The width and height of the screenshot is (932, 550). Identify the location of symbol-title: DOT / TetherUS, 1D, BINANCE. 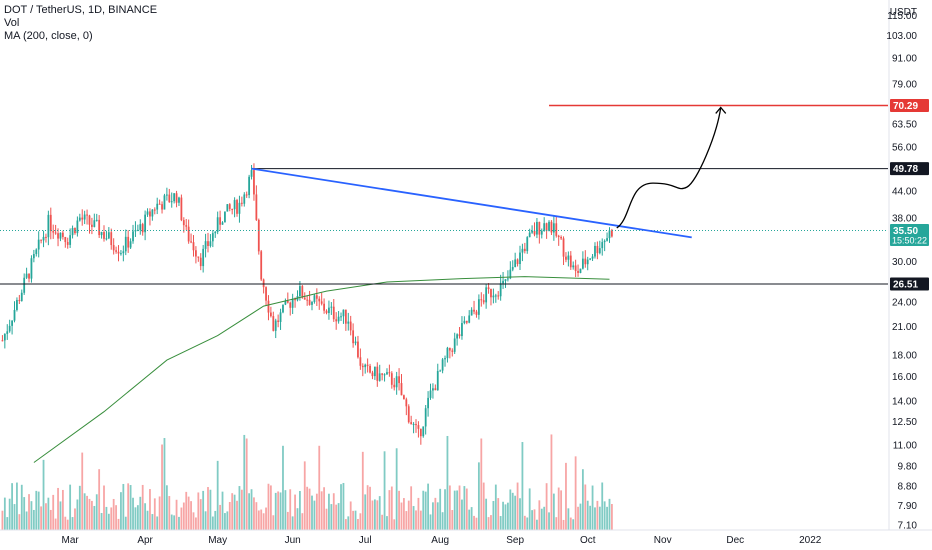
(81, 10).